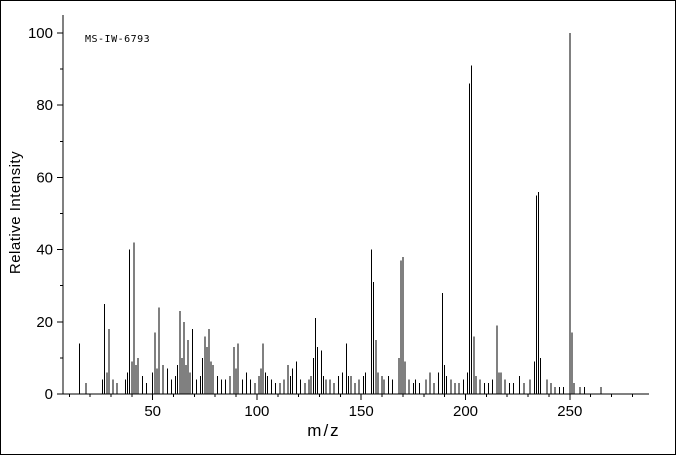 This screenshot has height=455, width=676. What do you see at coordinates (49, 394) in the screenshot?
I see `svg-text: 0` at bounding box center [49, 394].